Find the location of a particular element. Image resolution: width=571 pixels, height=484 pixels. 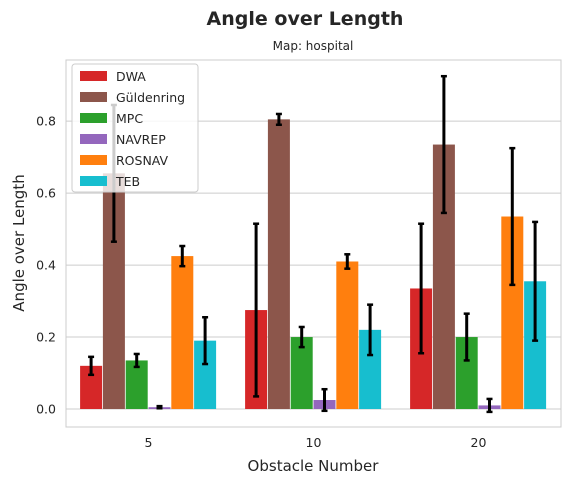

legend-label: Güldenring is located at coordinates (150, 97).